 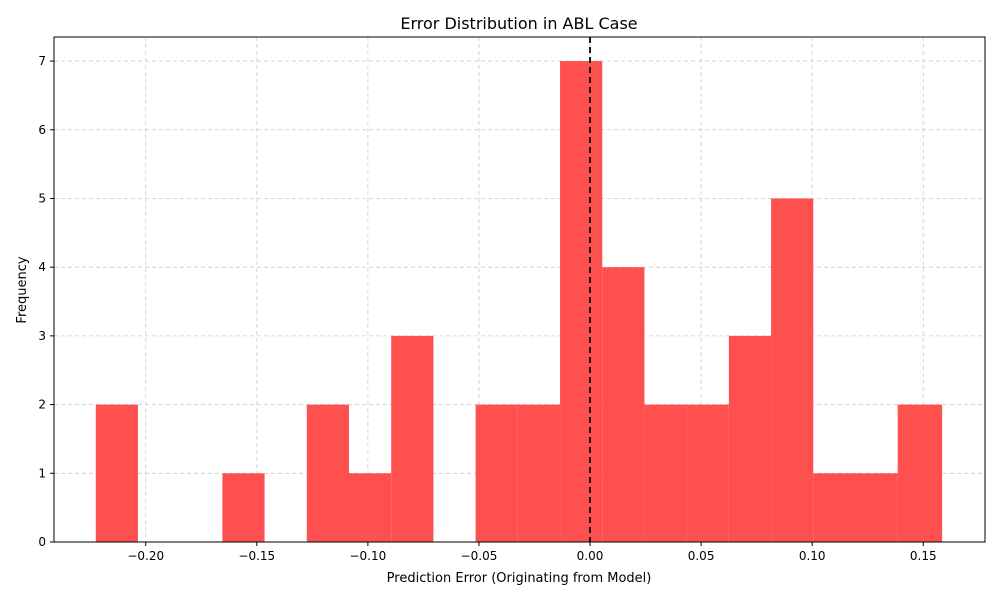 I want to click on x-tick-label: 0.10, so click(x=812, y=556).